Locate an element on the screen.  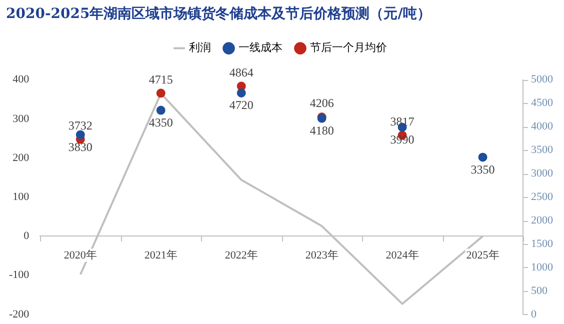
x-tick-label: 2022年 is located at coordinates (241, 256).